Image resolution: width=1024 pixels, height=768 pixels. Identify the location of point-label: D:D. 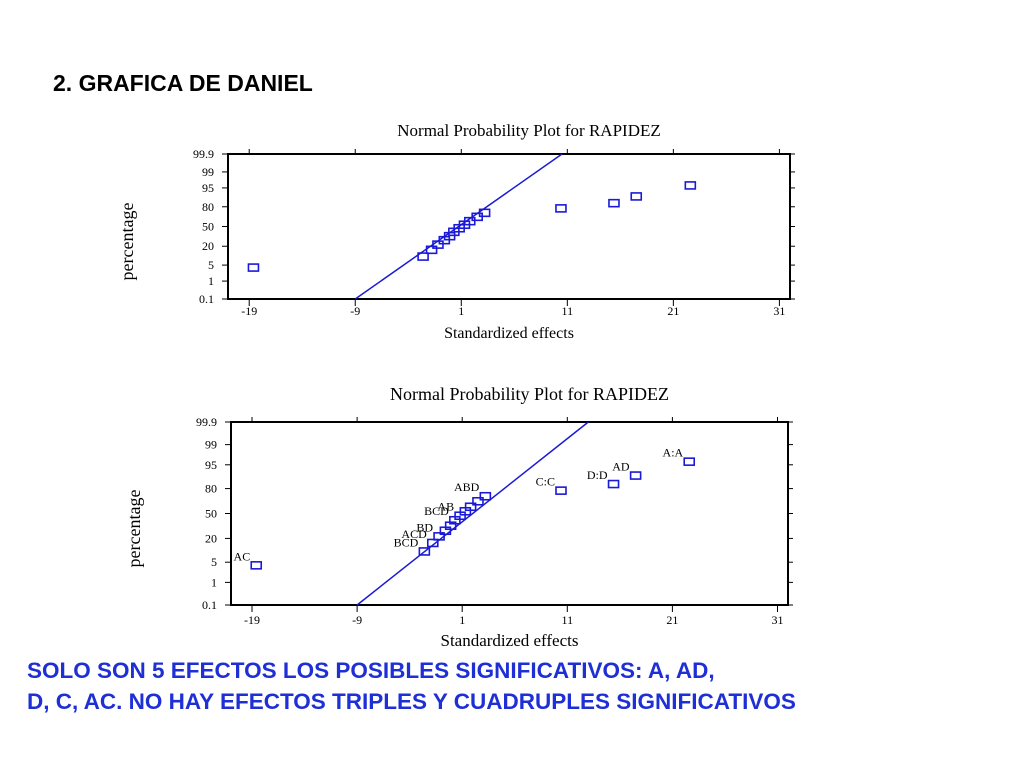
(597, 475).